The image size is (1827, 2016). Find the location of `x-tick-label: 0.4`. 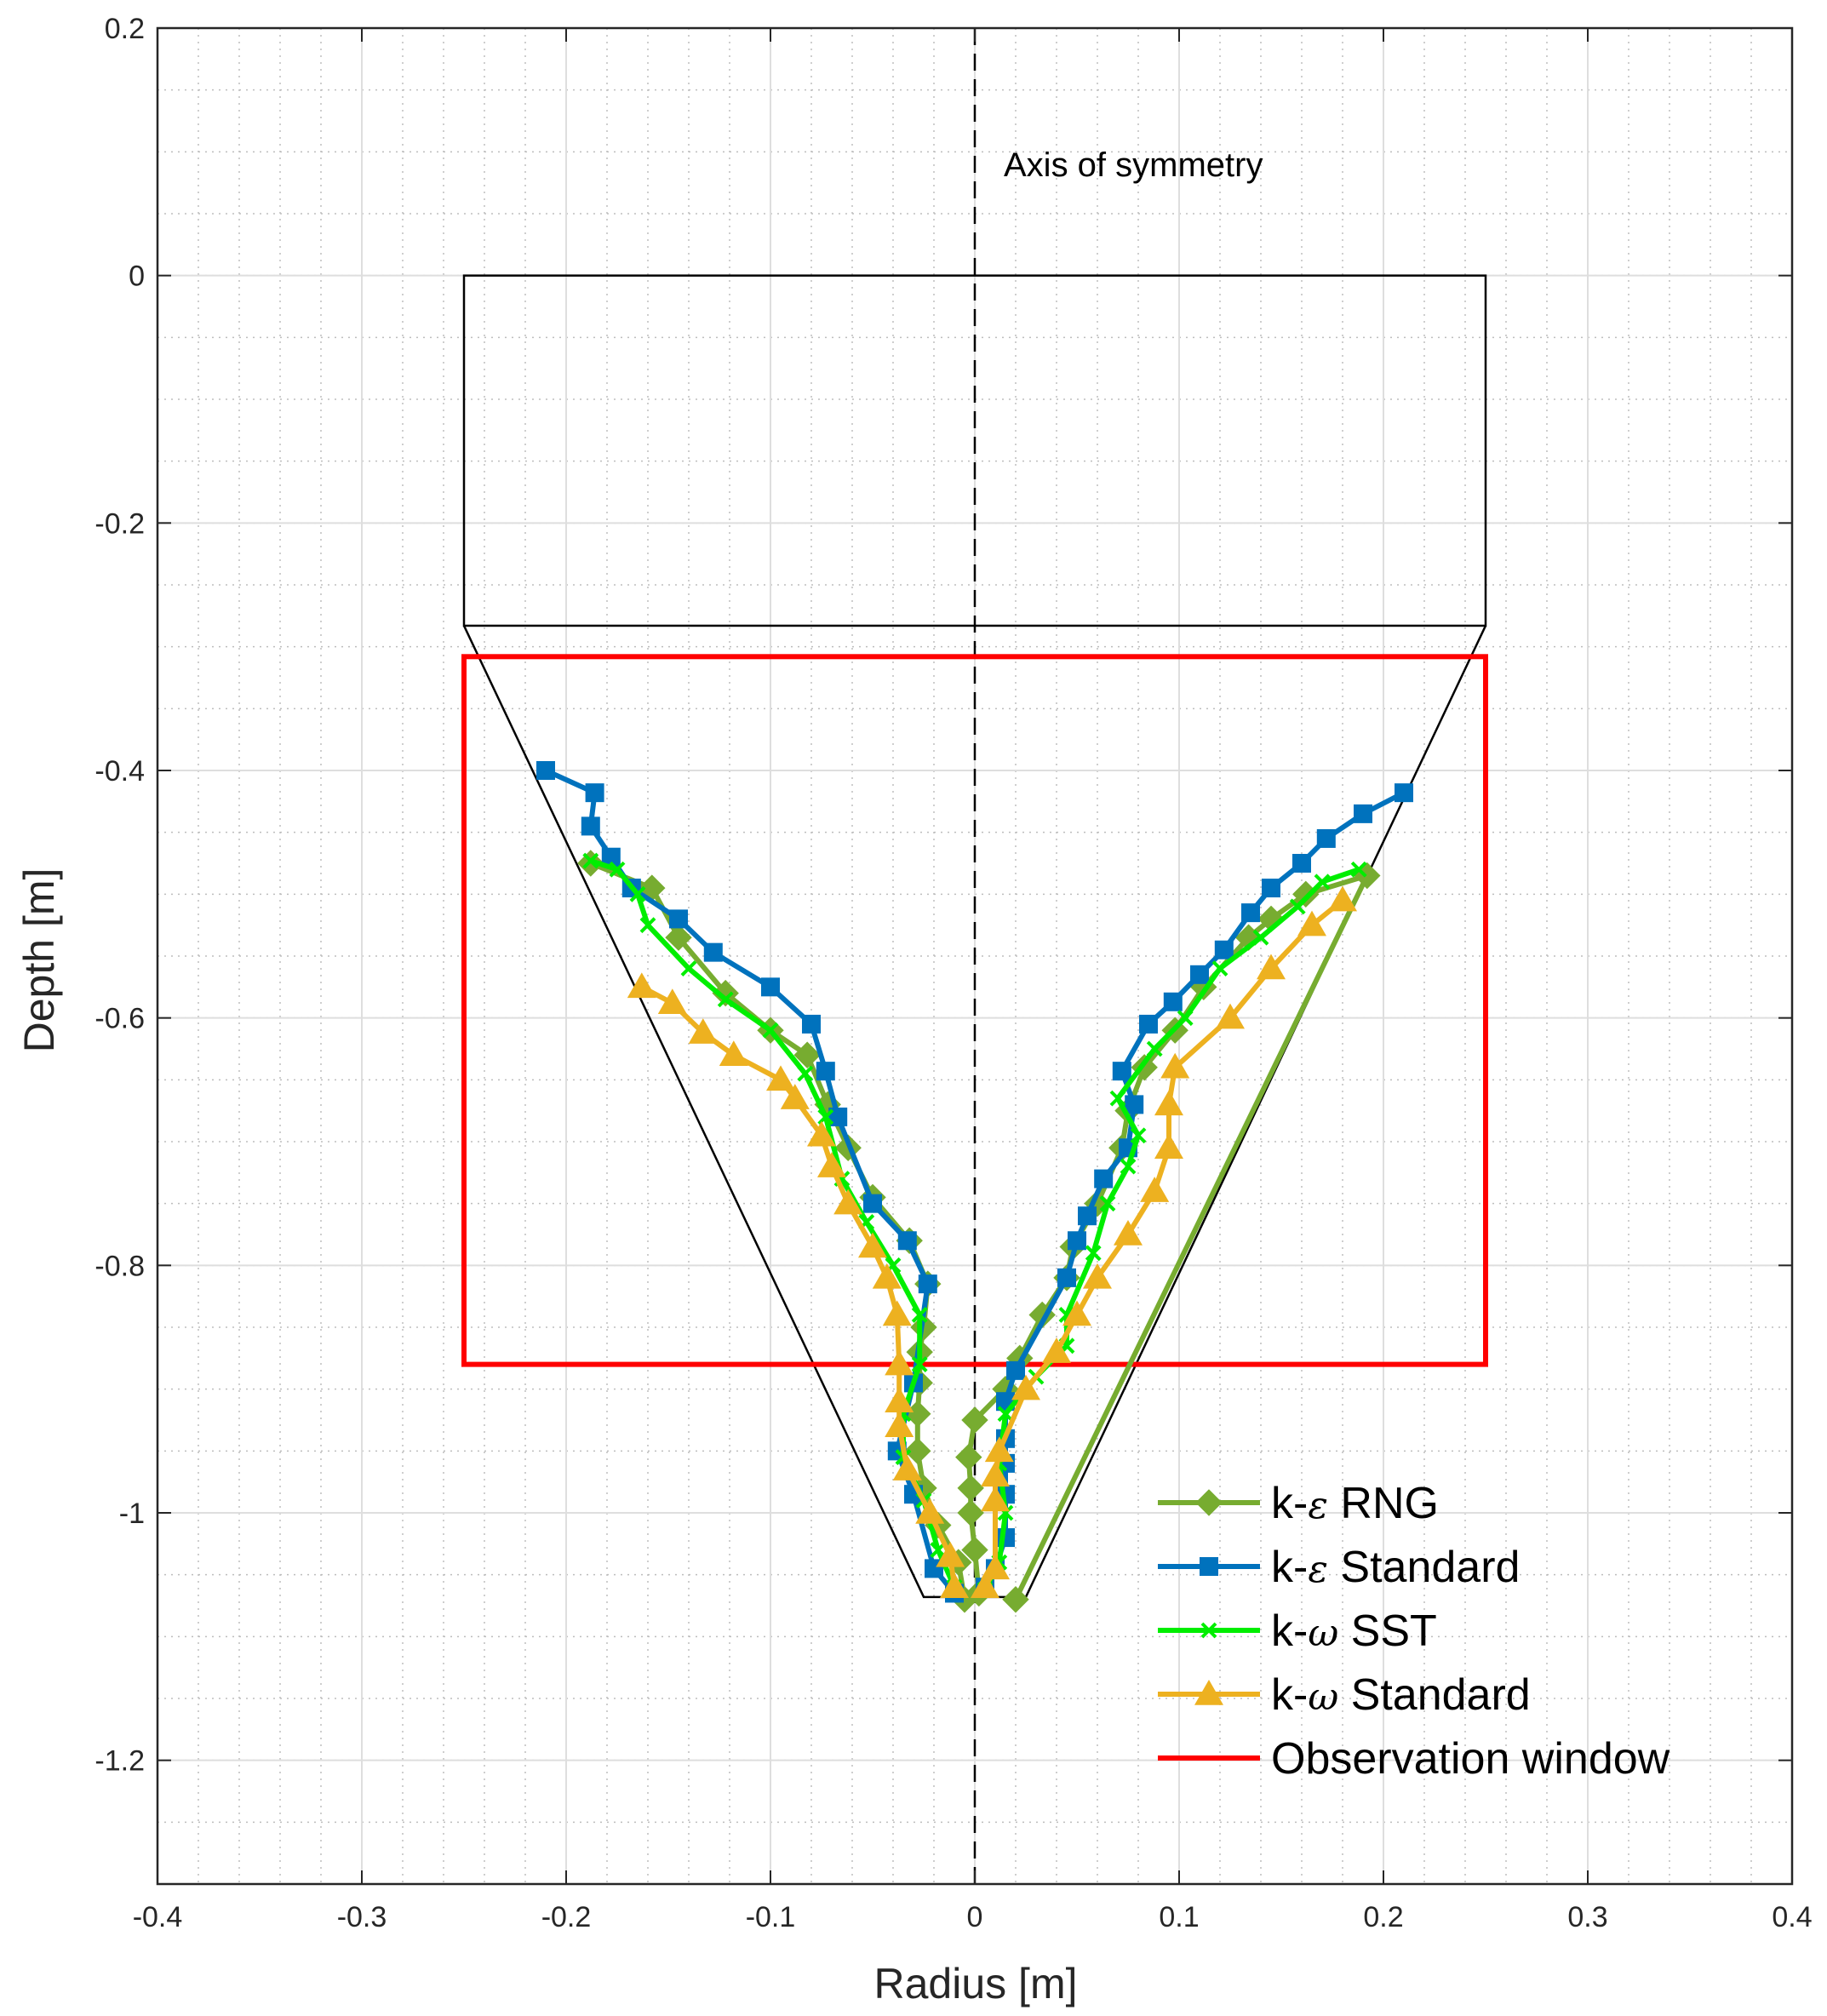

x-tick-label: 0.4 is located at coordinates (1792, 1917).